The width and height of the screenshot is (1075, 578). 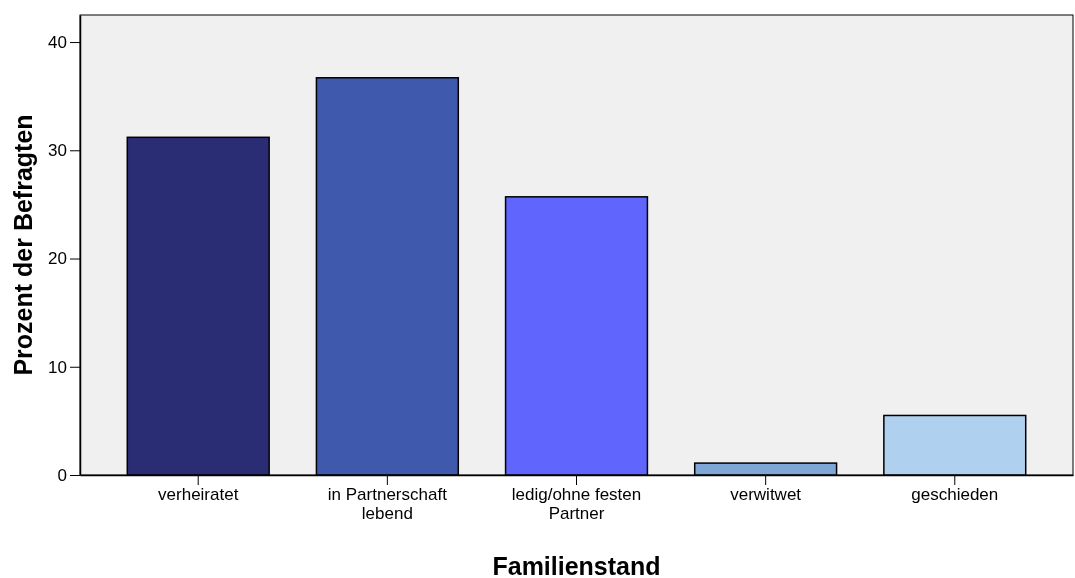 What do you see at coordinates (62, 475) in the screenshot?
I see `y-tick-label: 0` at bounding box center [62, 475].